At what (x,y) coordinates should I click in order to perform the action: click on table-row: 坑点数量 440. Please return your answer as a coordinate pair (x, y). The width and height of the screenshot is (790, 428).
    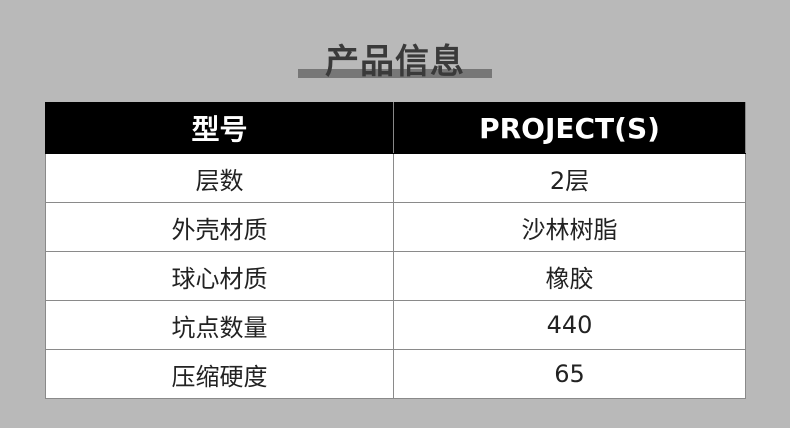
    Looking at the image, I should click on (395, 325).